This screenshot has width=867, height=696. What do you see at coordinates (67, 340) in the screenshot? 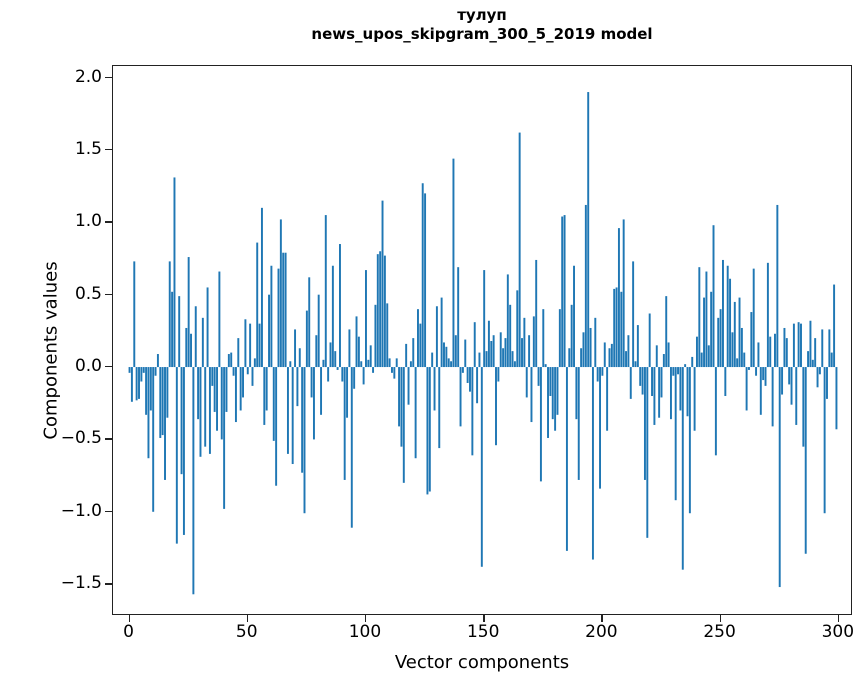
I see `y-axis-tick-labels: −1.5 −1.0 −0.5 0.0 0.5 1.0 1.5 2.0` at bounding box center [67, 340].